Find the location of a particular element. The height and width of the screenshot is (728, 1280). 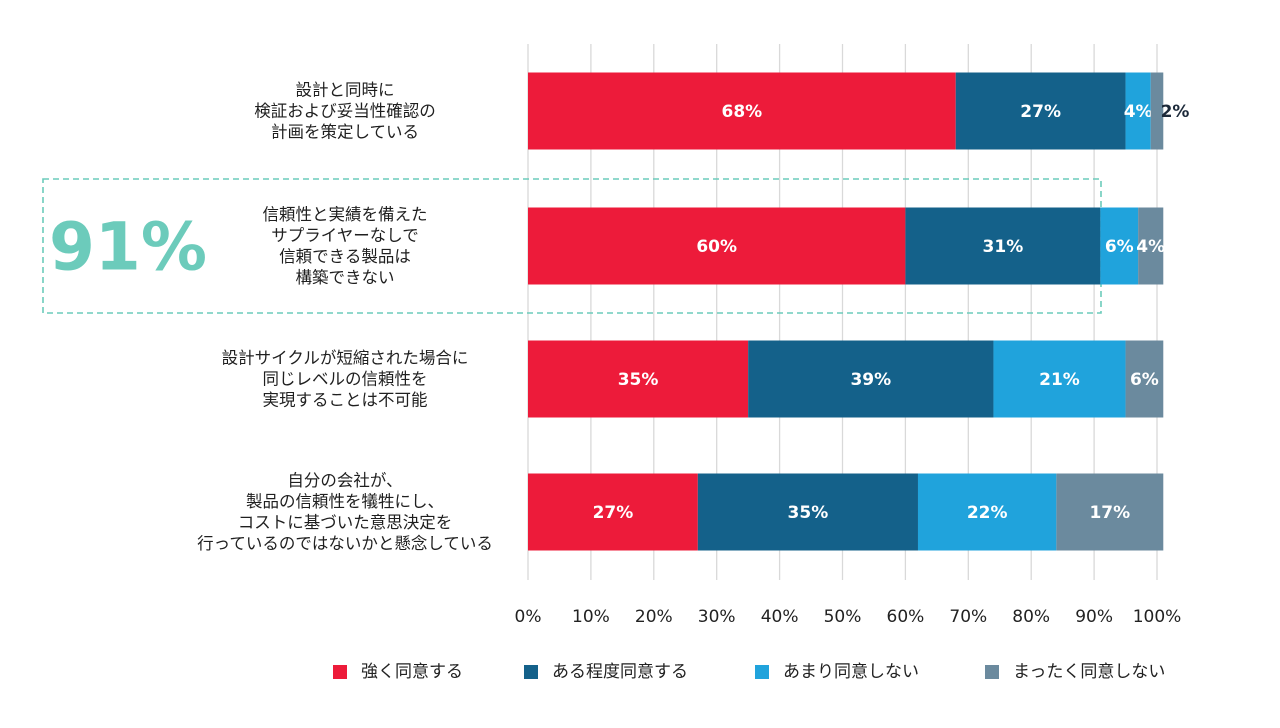

legend-label: ある程度同意する is located at coordinates (620, 672).